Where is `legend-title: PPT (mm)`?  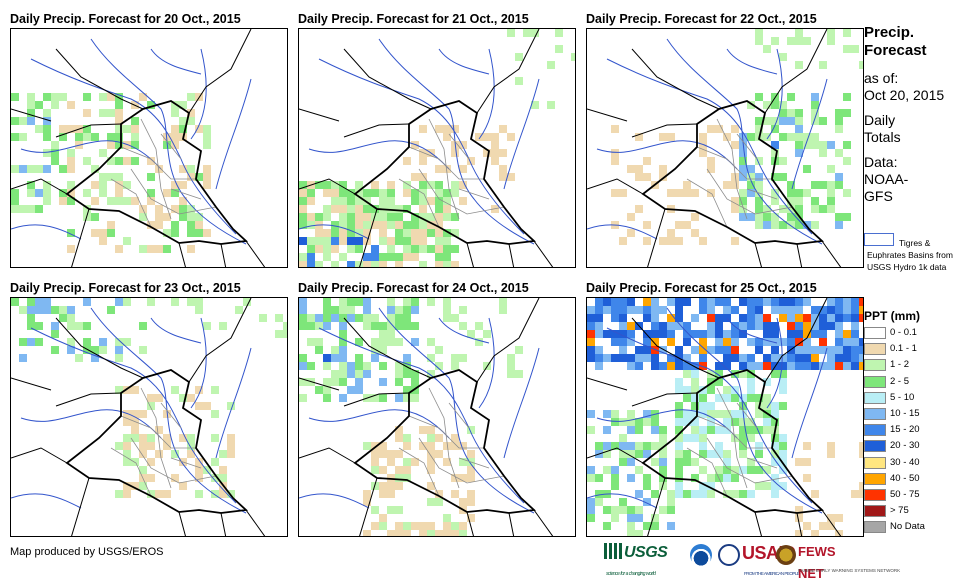
legend-title: PPT (mm) is located at coordinates (892, 316).